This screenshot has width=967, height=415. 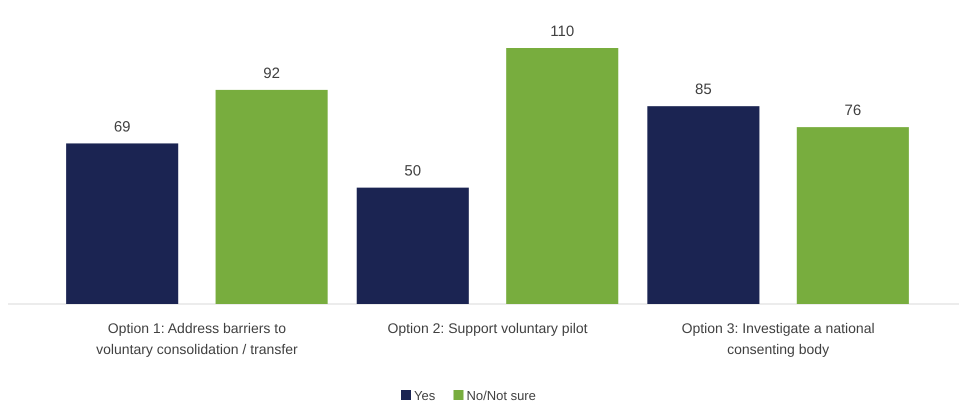 I want to click on data-label: 85, so click(x=703, y=89).